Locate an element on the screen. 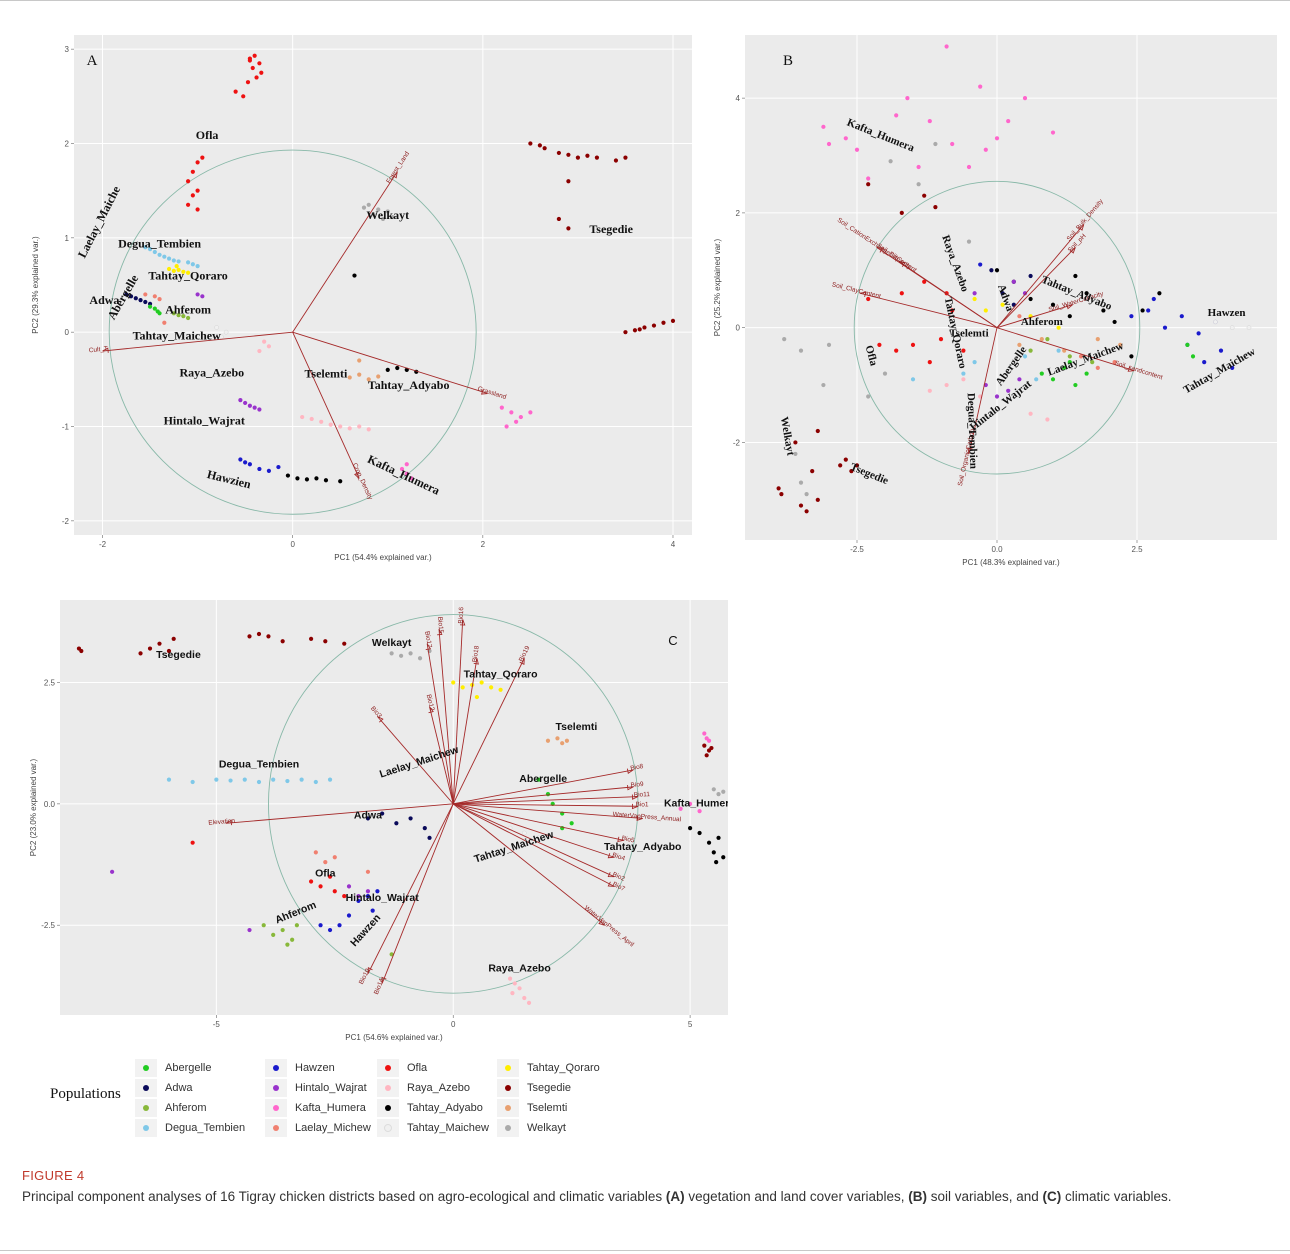 The width and height of the screenshot is (1290, 1254). panel-c-point-adwa is located at coordinates (396, 823).